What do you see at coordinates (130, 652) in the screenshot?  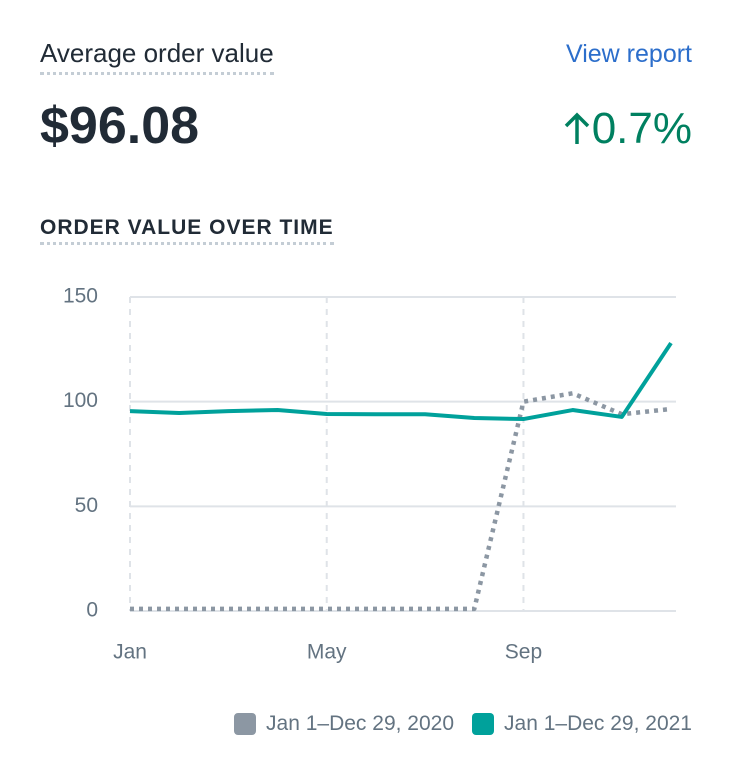 I see `x-tick-label: Jan` at bounding box center [130, 652].